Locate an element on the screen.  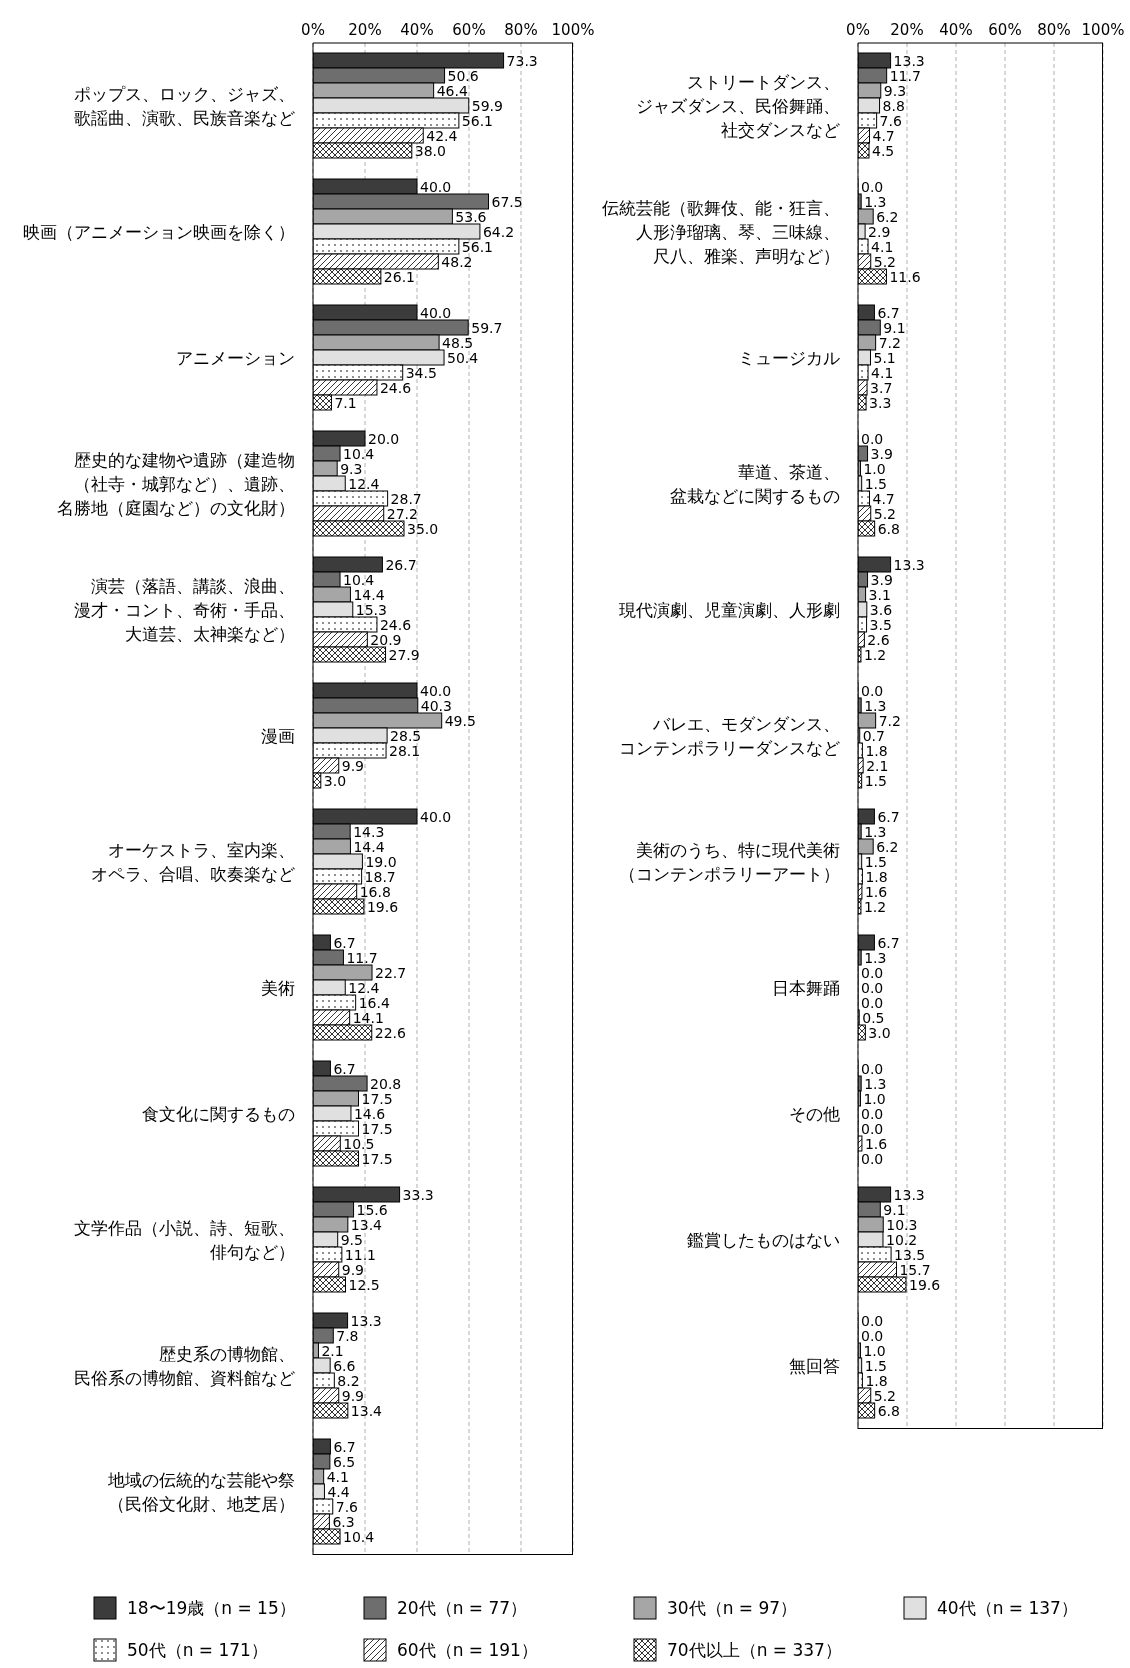
data-label: 6.5 is located at coordinates (344, 1461).